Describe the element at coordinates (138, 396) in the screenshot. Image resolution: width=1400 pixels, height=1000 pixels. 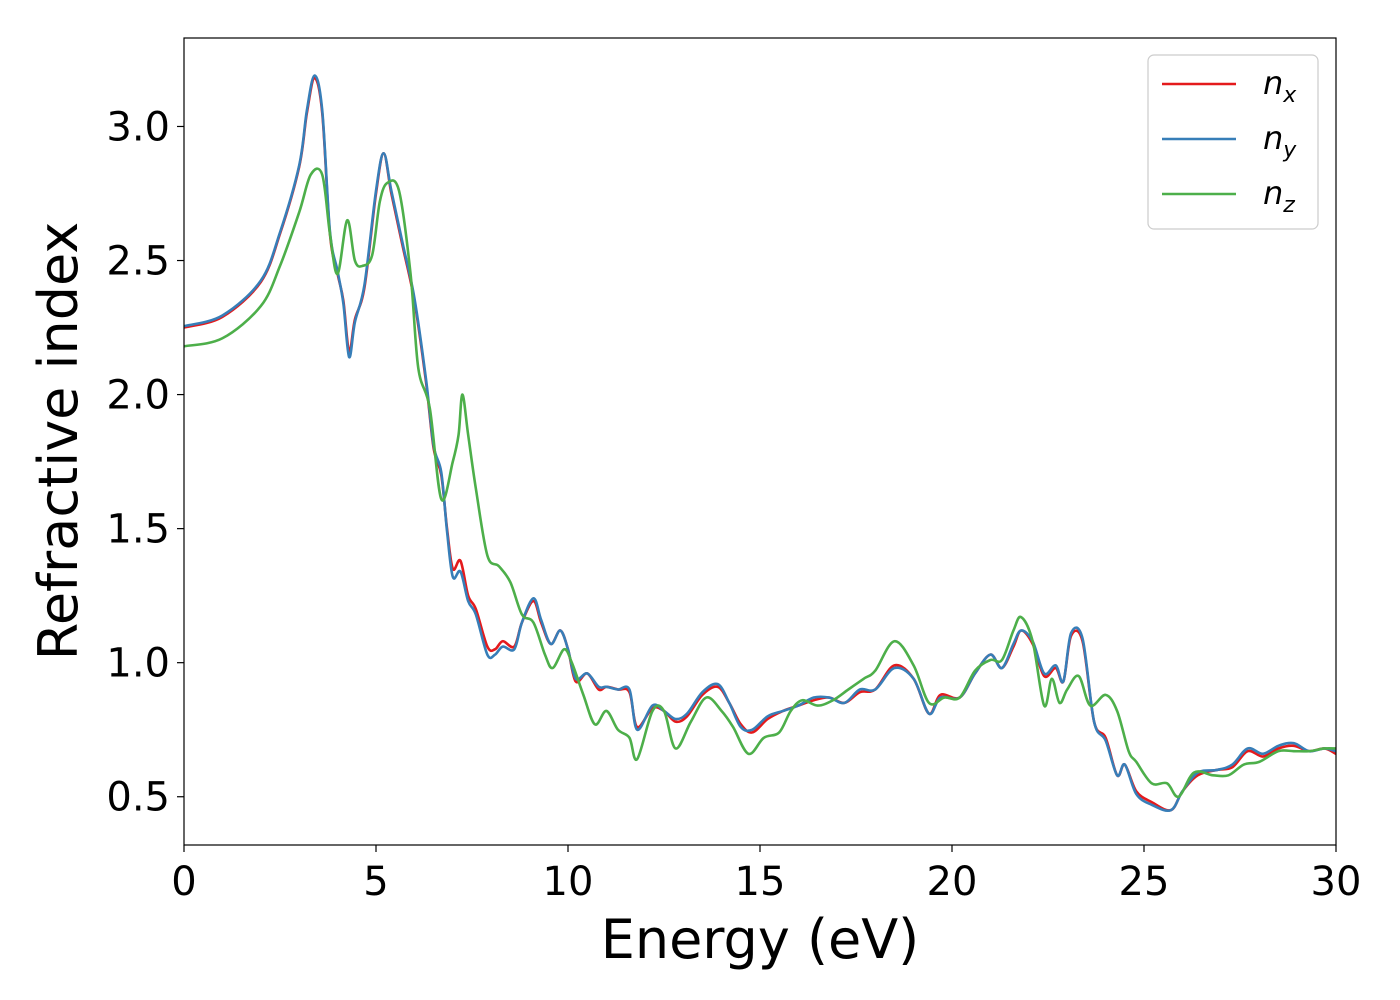
I see `y-tick-label: 2.0` at that location.